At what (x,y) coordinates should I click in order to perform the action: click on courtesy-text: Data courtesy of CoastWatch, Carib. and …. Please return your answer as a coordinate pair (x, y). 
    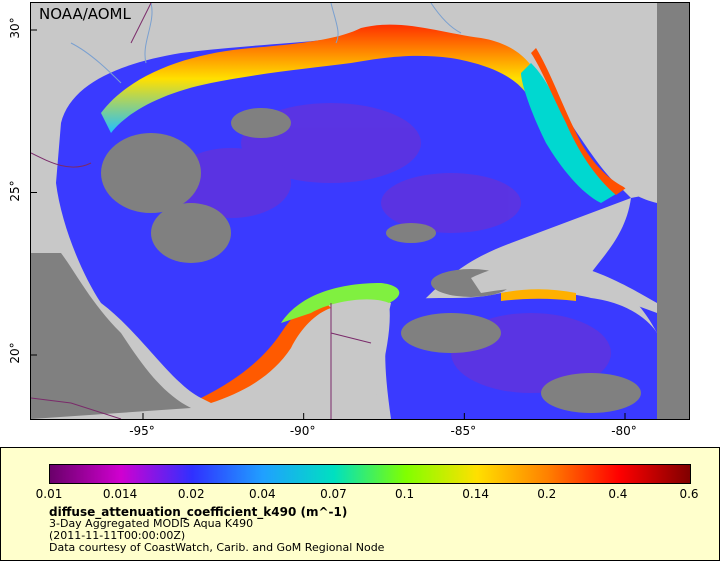
    Looking at the image, I should click on (217, 547).